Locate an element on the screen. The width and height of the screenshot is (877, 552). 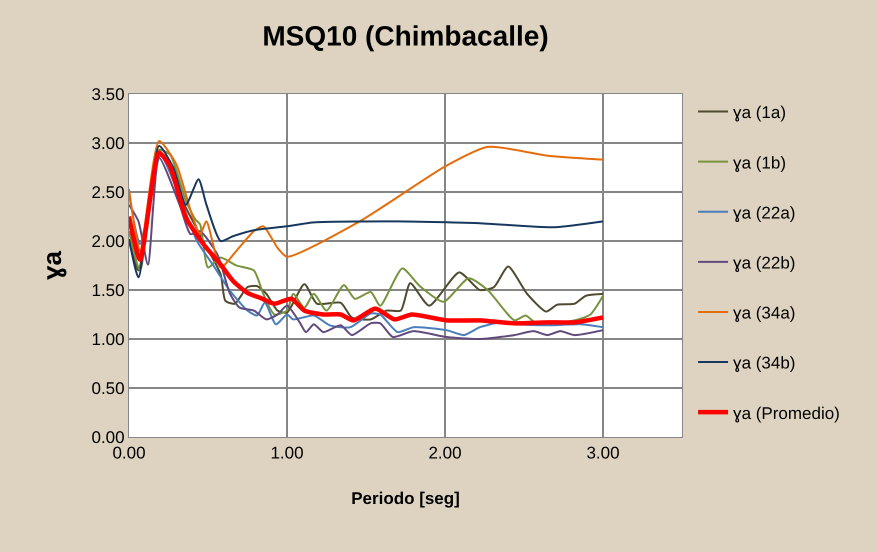
y-tick-label: 3.50 is located at coordinates (108, 94).